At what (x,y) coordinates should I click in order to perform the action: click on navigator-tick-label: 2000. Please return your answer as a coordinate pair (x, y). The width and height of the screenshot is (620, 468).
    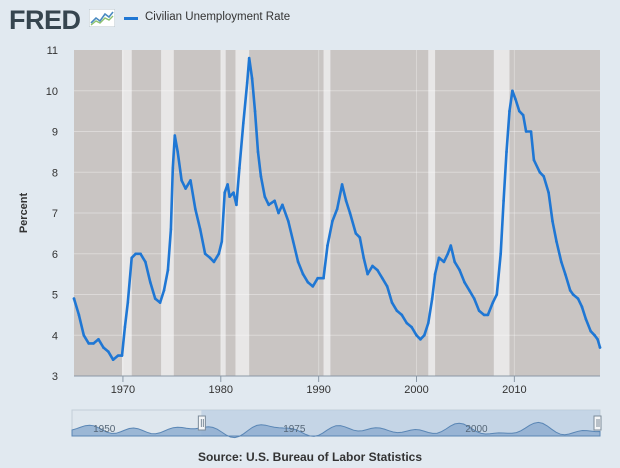
    Looking at the image, I should click on (476, 429).